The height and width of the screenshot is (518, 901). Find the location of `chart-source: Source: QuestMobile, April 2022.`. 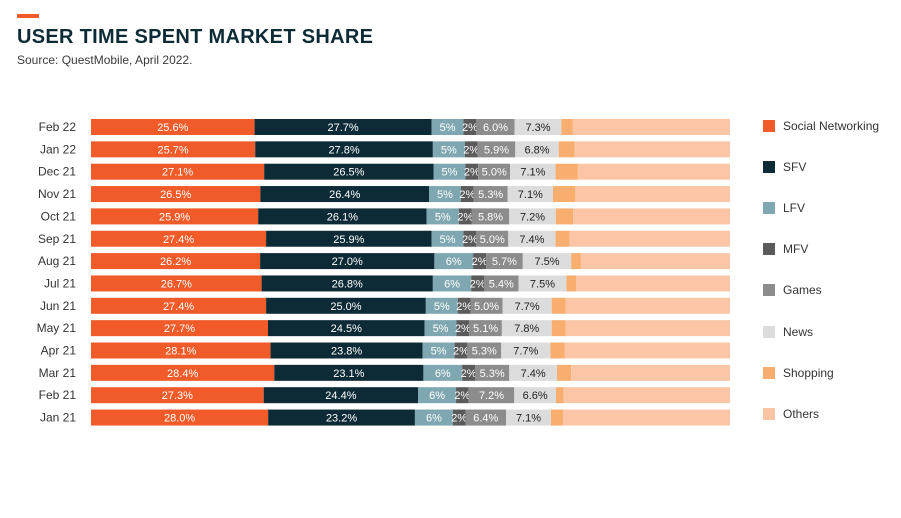

chart-source: Source: QuestMobile, April 2022. is located at coordinates (105, 60).